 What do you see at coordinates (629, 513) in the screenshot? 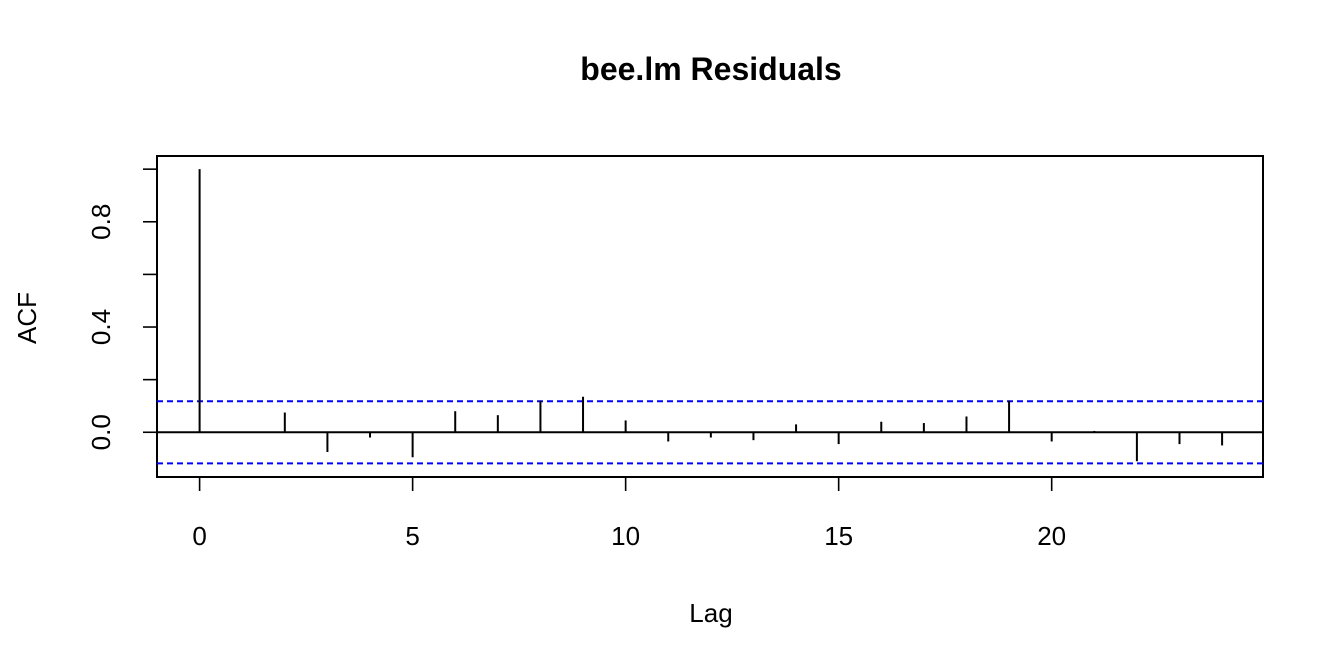
I see `x-axis: 0 5 10 15 20` at bounding box center [629, 513].